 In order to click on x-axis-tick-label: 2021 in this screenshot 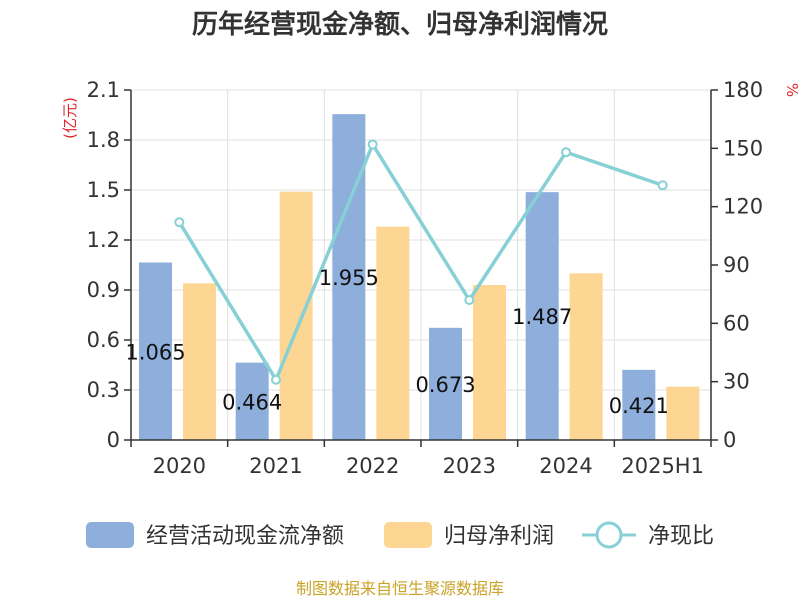, I will do `click(275, 466)`.